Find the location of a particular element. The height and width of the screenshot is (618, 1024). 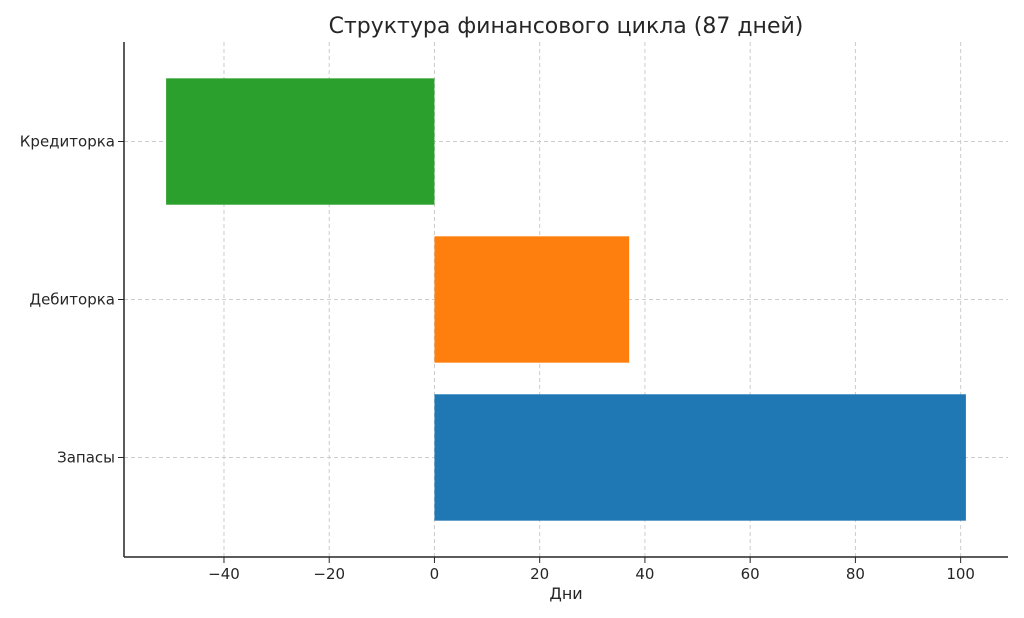

y-tick-label: Дебиторка is located at coordinates (72, 300).